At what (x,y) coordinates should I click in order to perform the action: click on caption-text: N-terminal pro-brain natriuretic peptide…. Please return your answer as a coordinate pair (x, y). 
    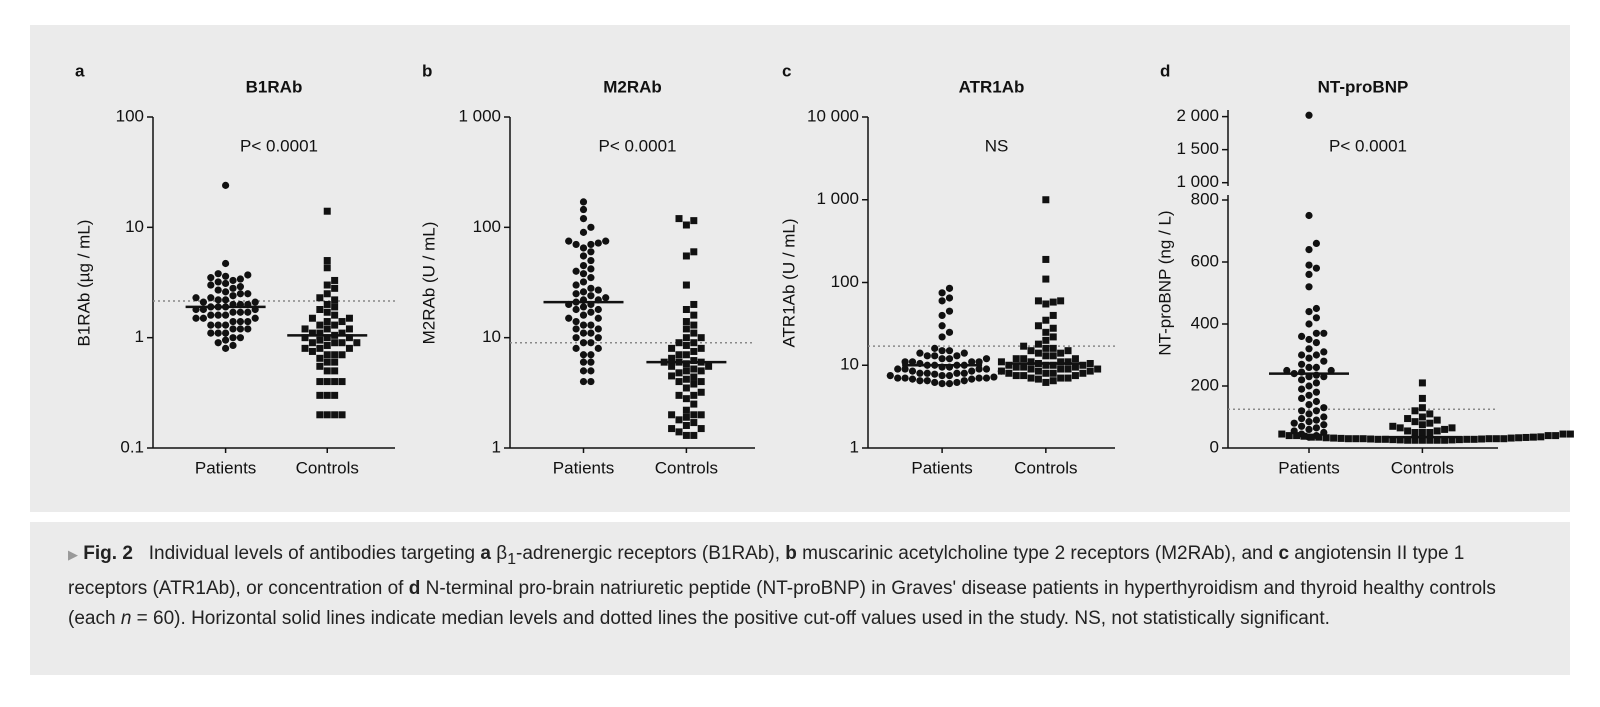
    Looking at the image, I should click on (782, 603).